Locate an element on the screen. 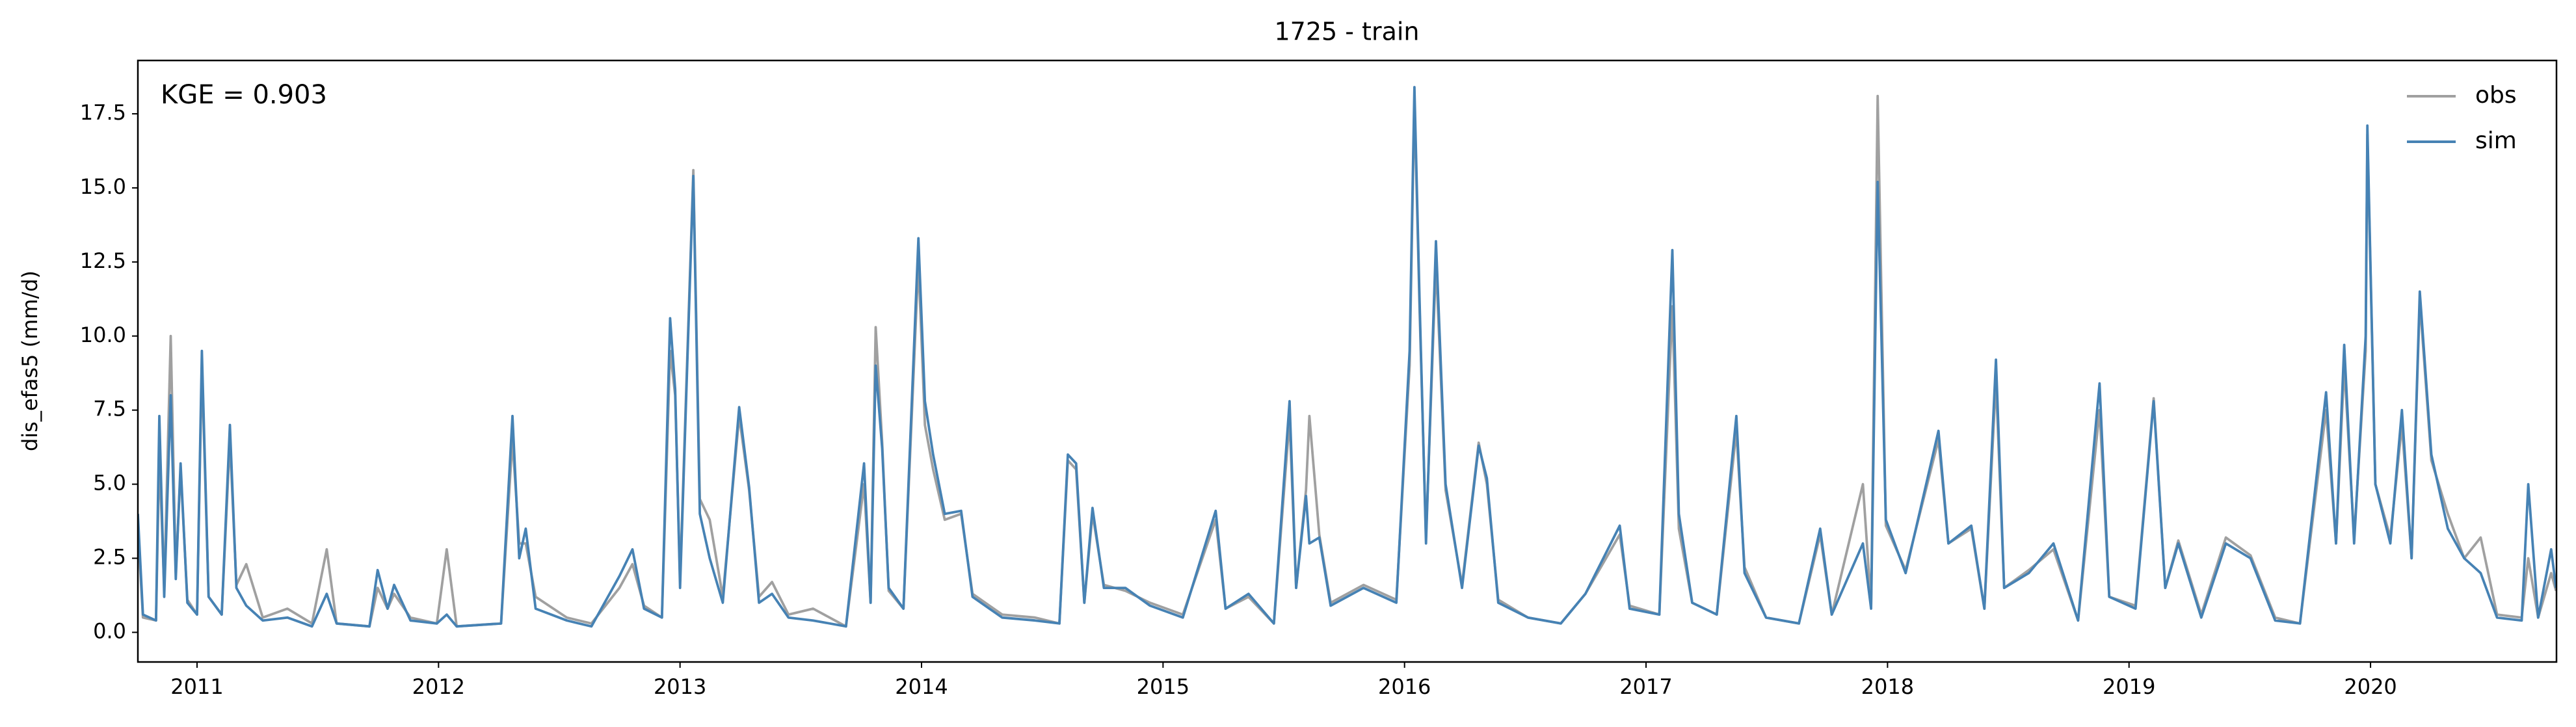  y-tick-label: 2.5 is located at coordinates (110, 557).